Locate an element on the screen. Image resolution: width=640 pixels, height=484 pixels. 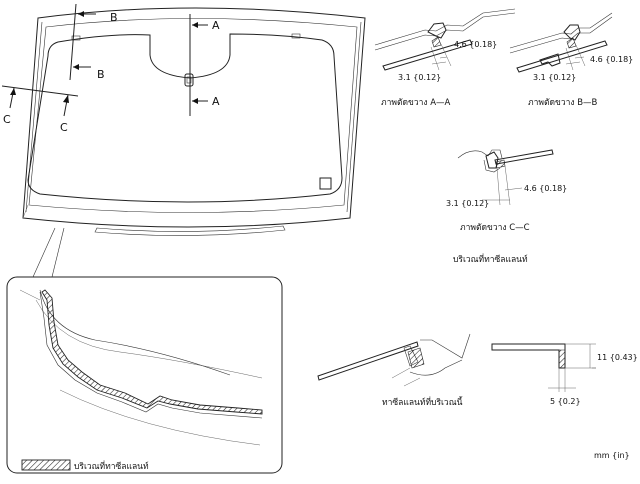
section-a-dim-bottom: 3.1 {0.12} is located at coordinates (419, 77).